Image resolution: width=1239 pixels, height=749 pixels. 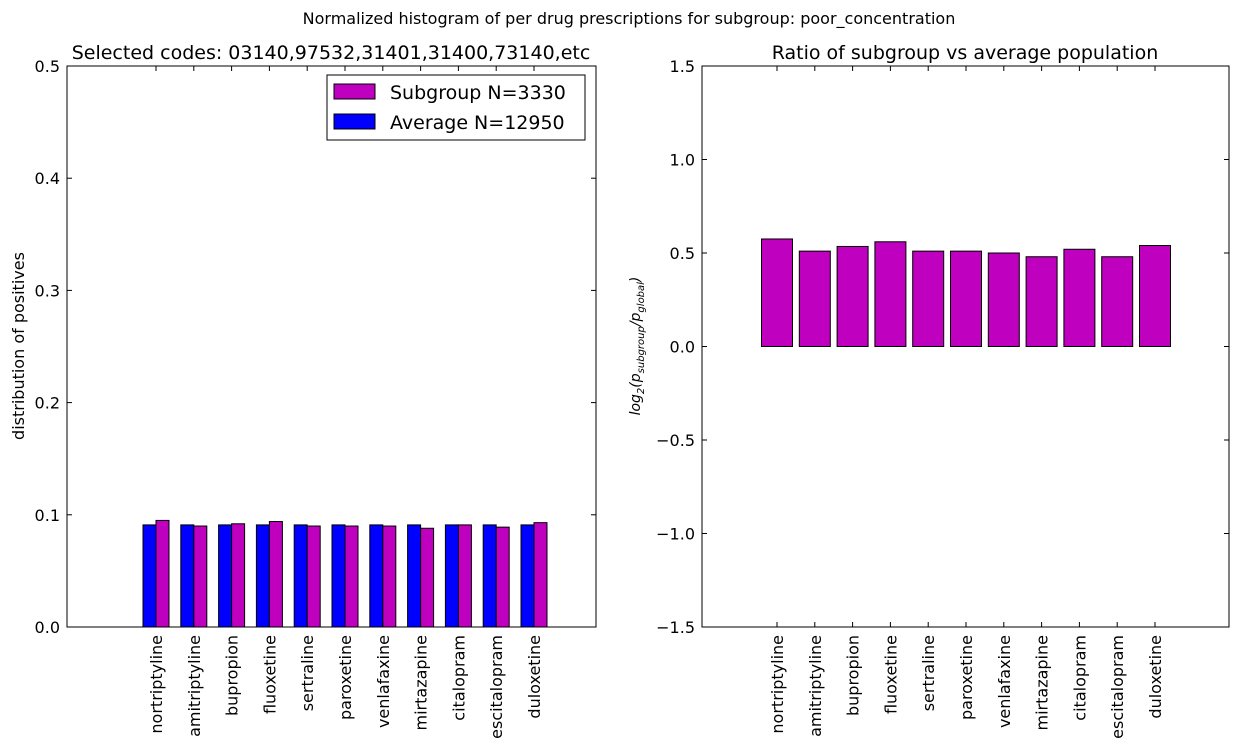 I want to click on right-y-axis-label: log2(psubgroup/pglobal), so click(x=637, y=346).